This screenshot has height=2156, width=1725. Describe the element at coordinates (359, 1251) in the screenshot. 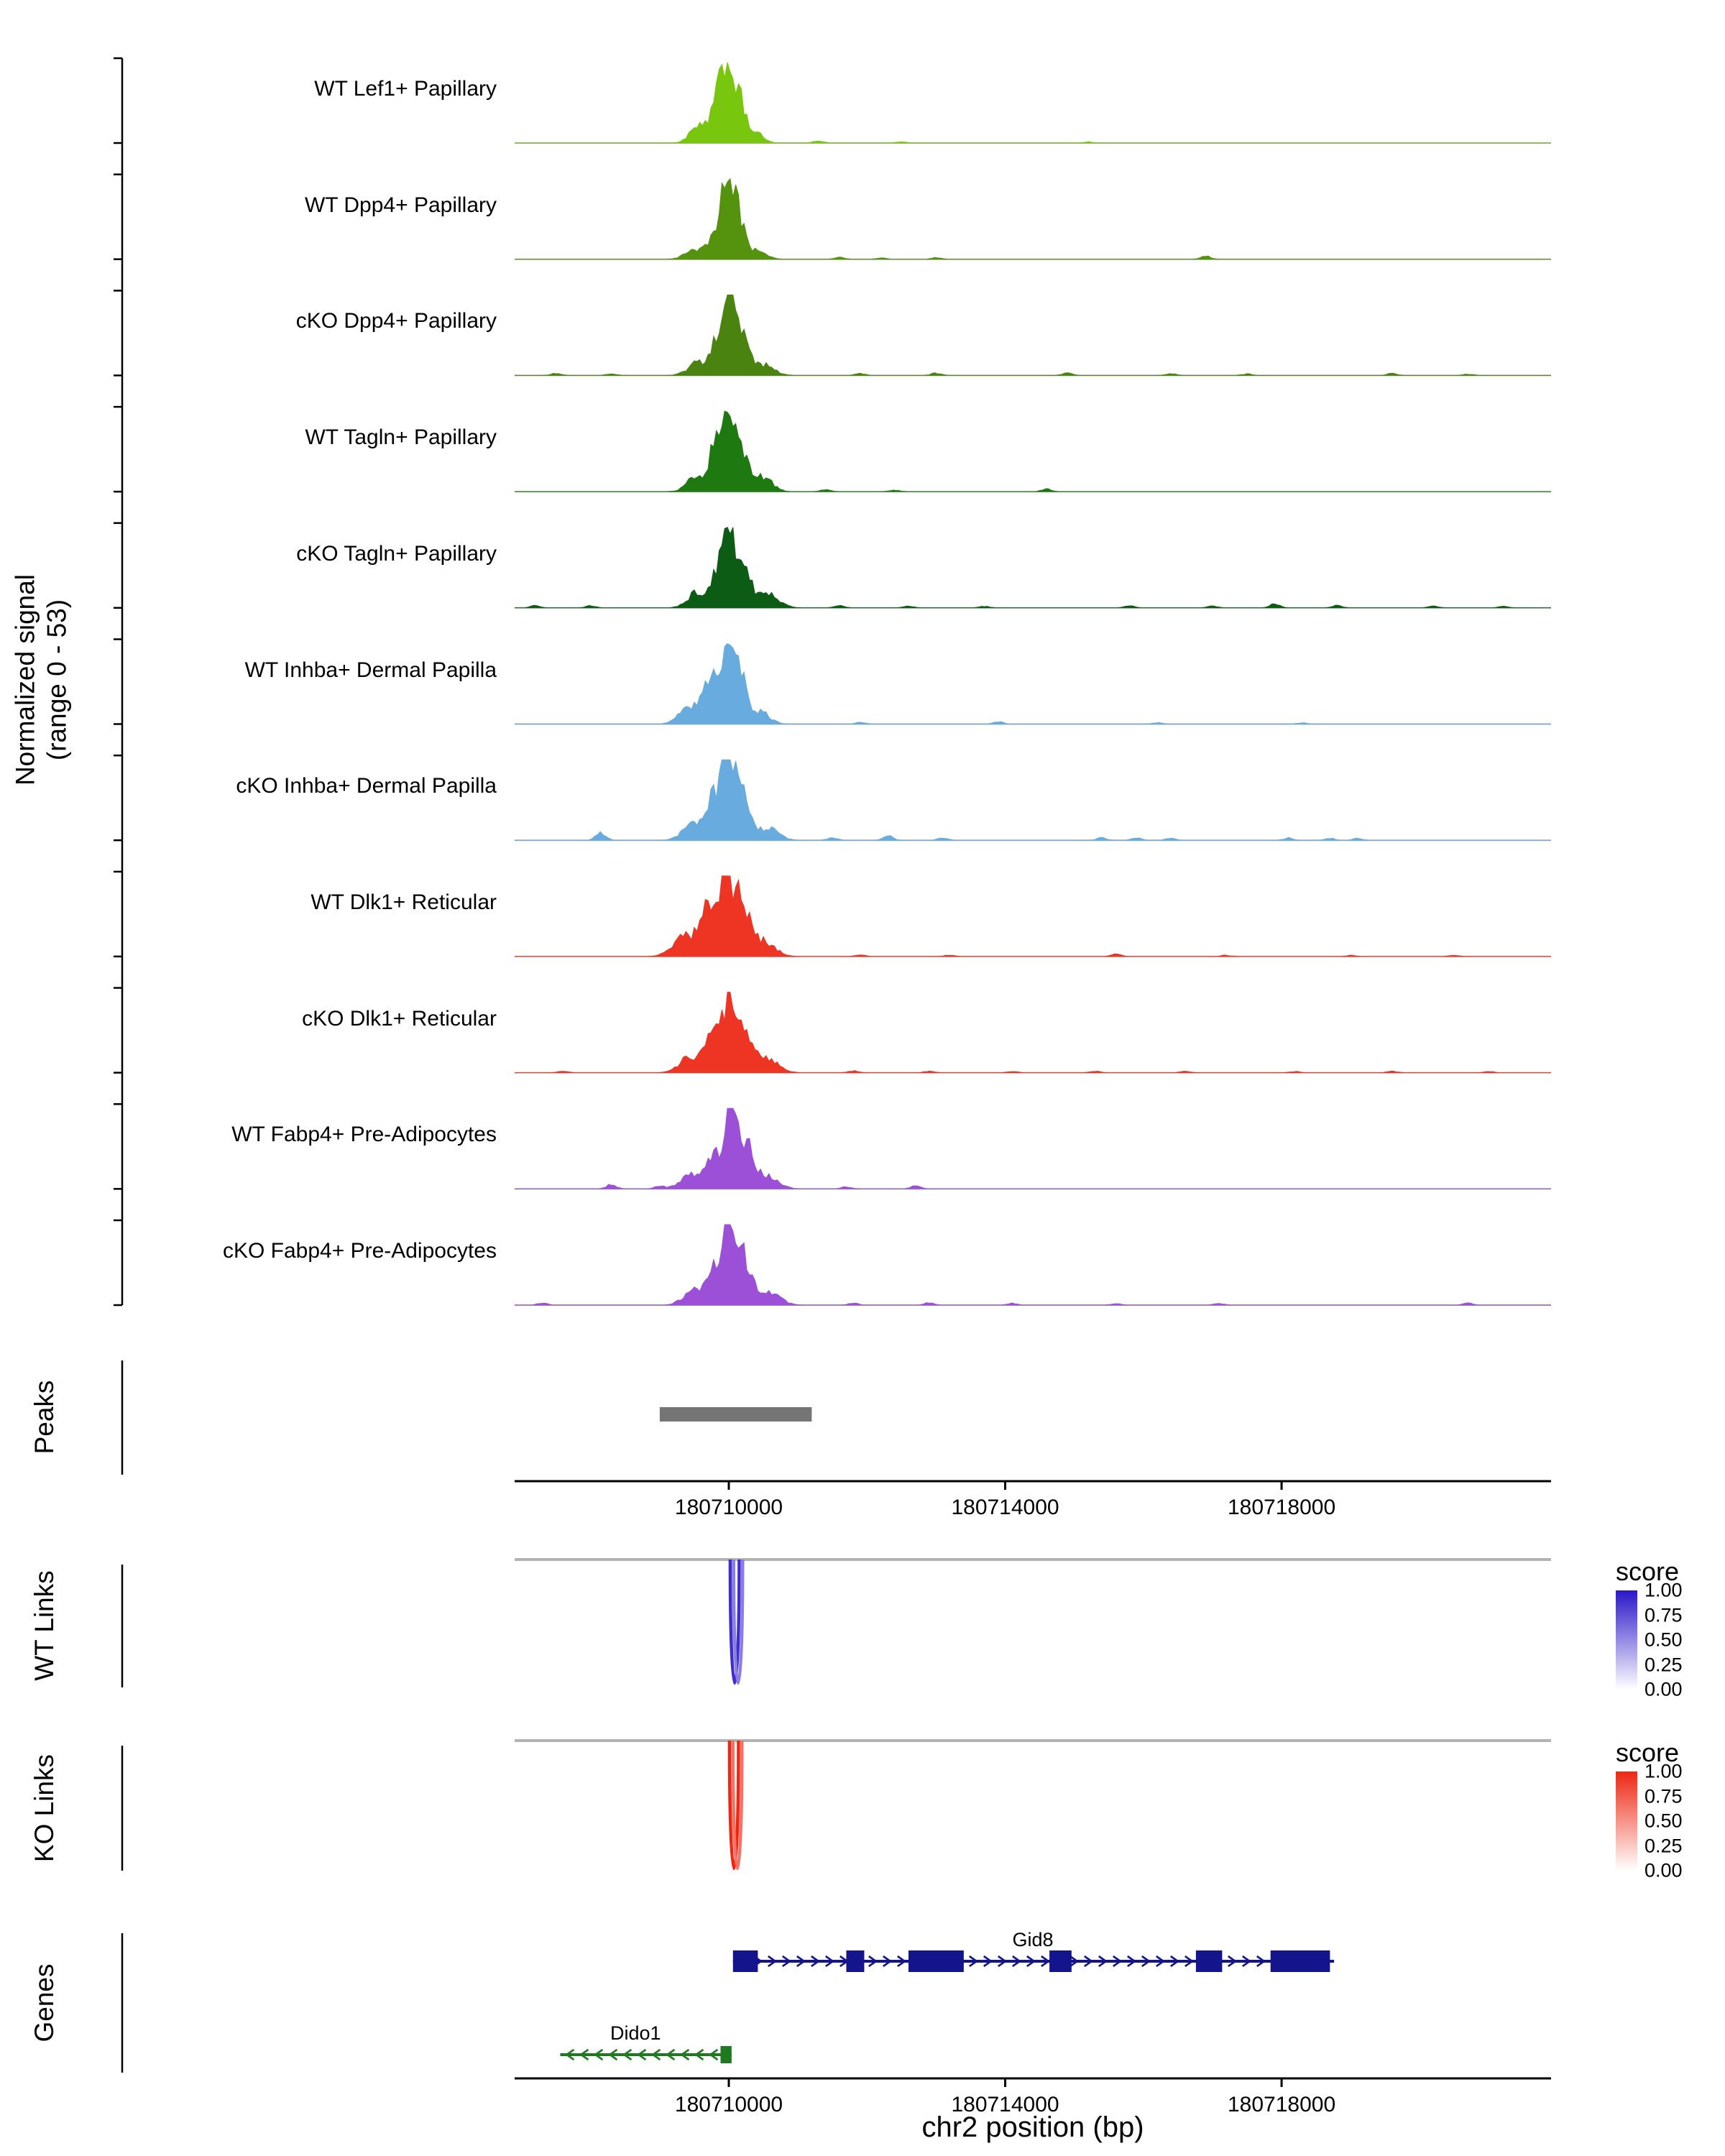

I see `track-label-10: cKO Fabp4+ Pre-Adipocytes` at that location.